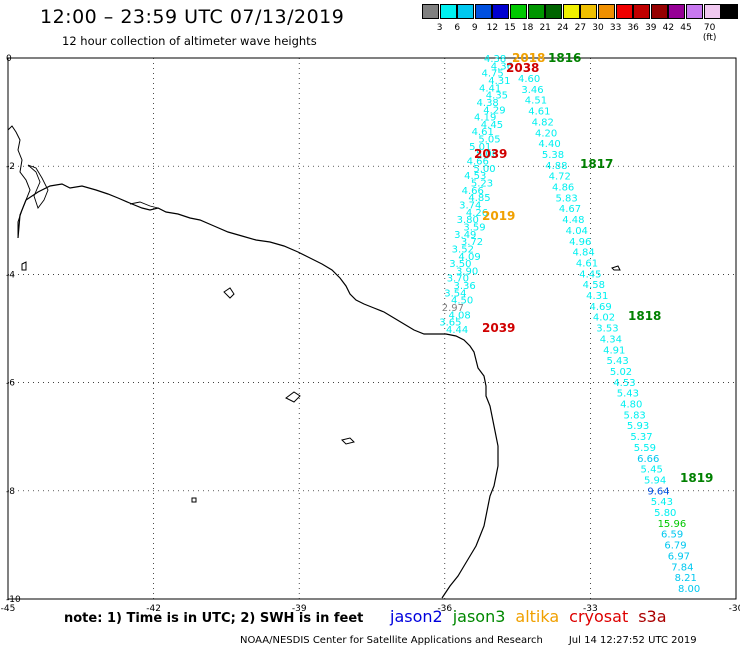 The image size is (740, 650). I want to click on latitude-tick-label: 0, so click(9, 59).